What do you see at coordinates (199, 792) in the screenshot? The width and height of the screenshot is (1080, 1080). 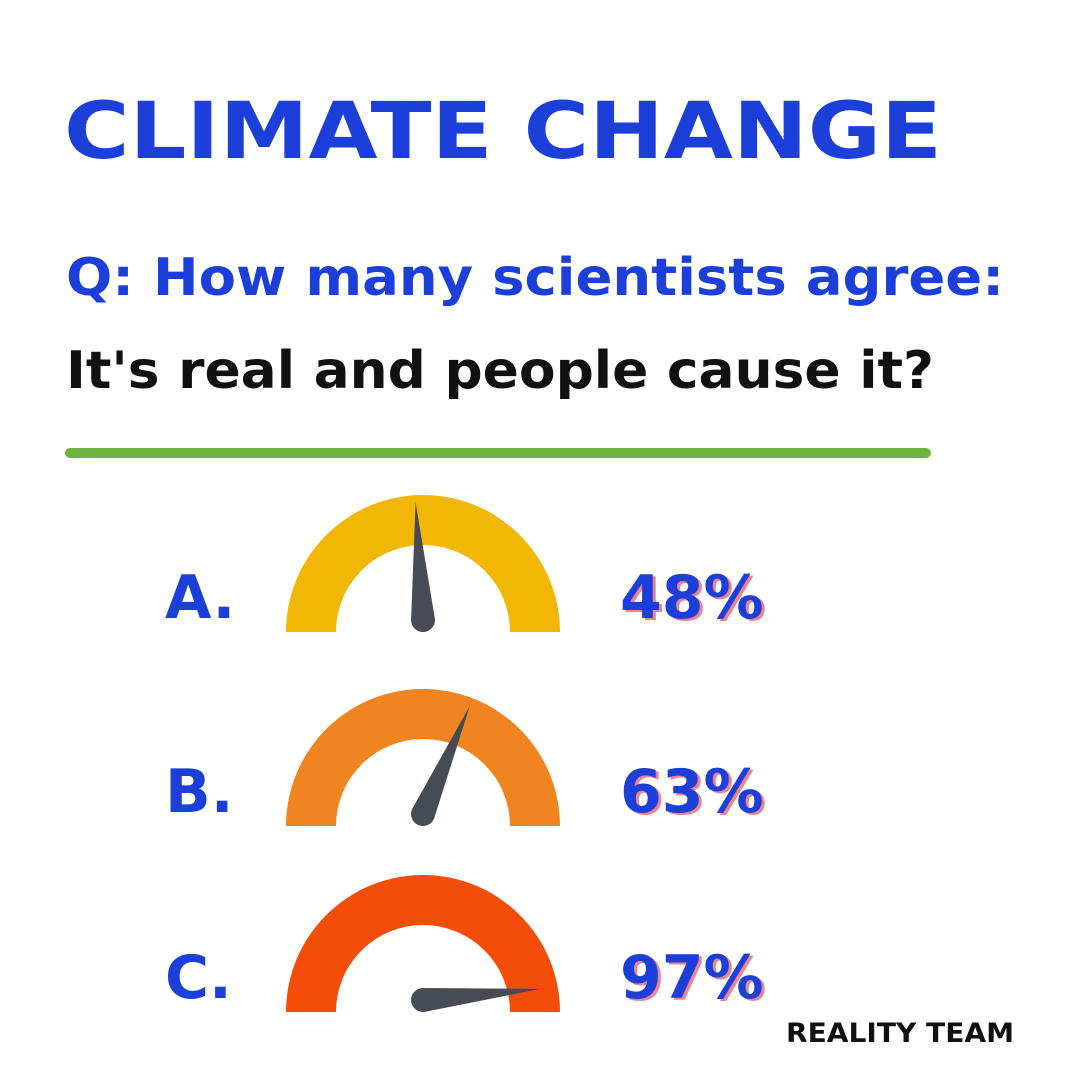 I see `option-letter: B.` at bounding box center [199, 792].